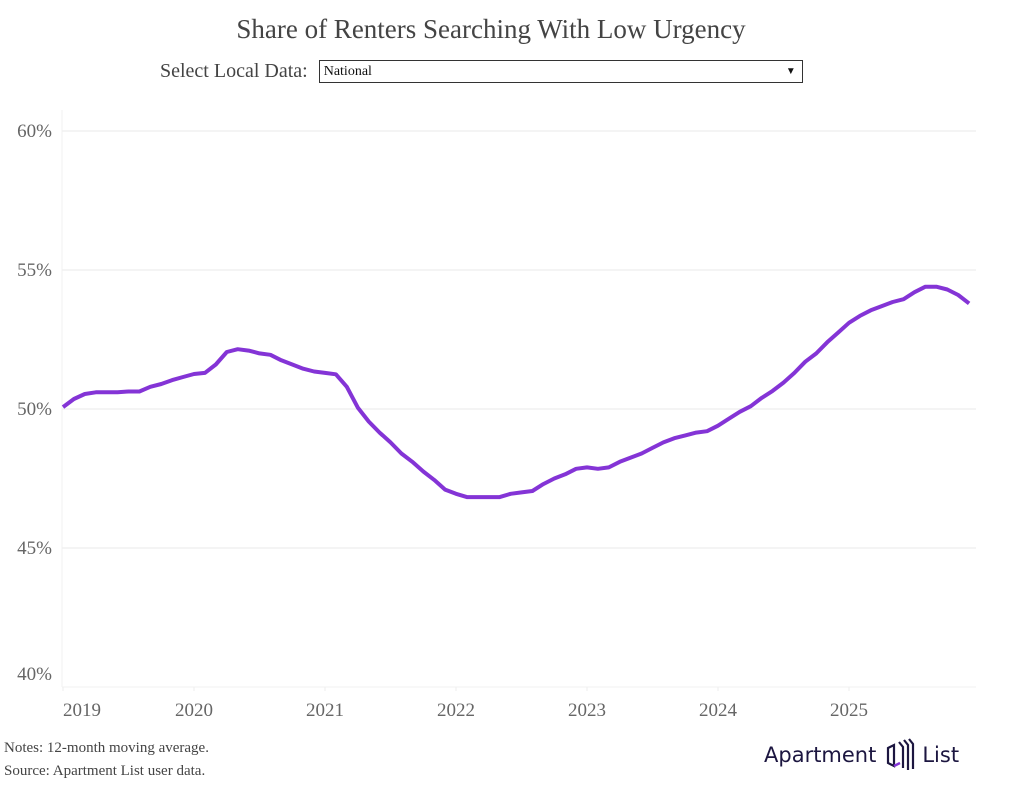  I want to click on logo-text-left: Apartment, so click(820, 755).